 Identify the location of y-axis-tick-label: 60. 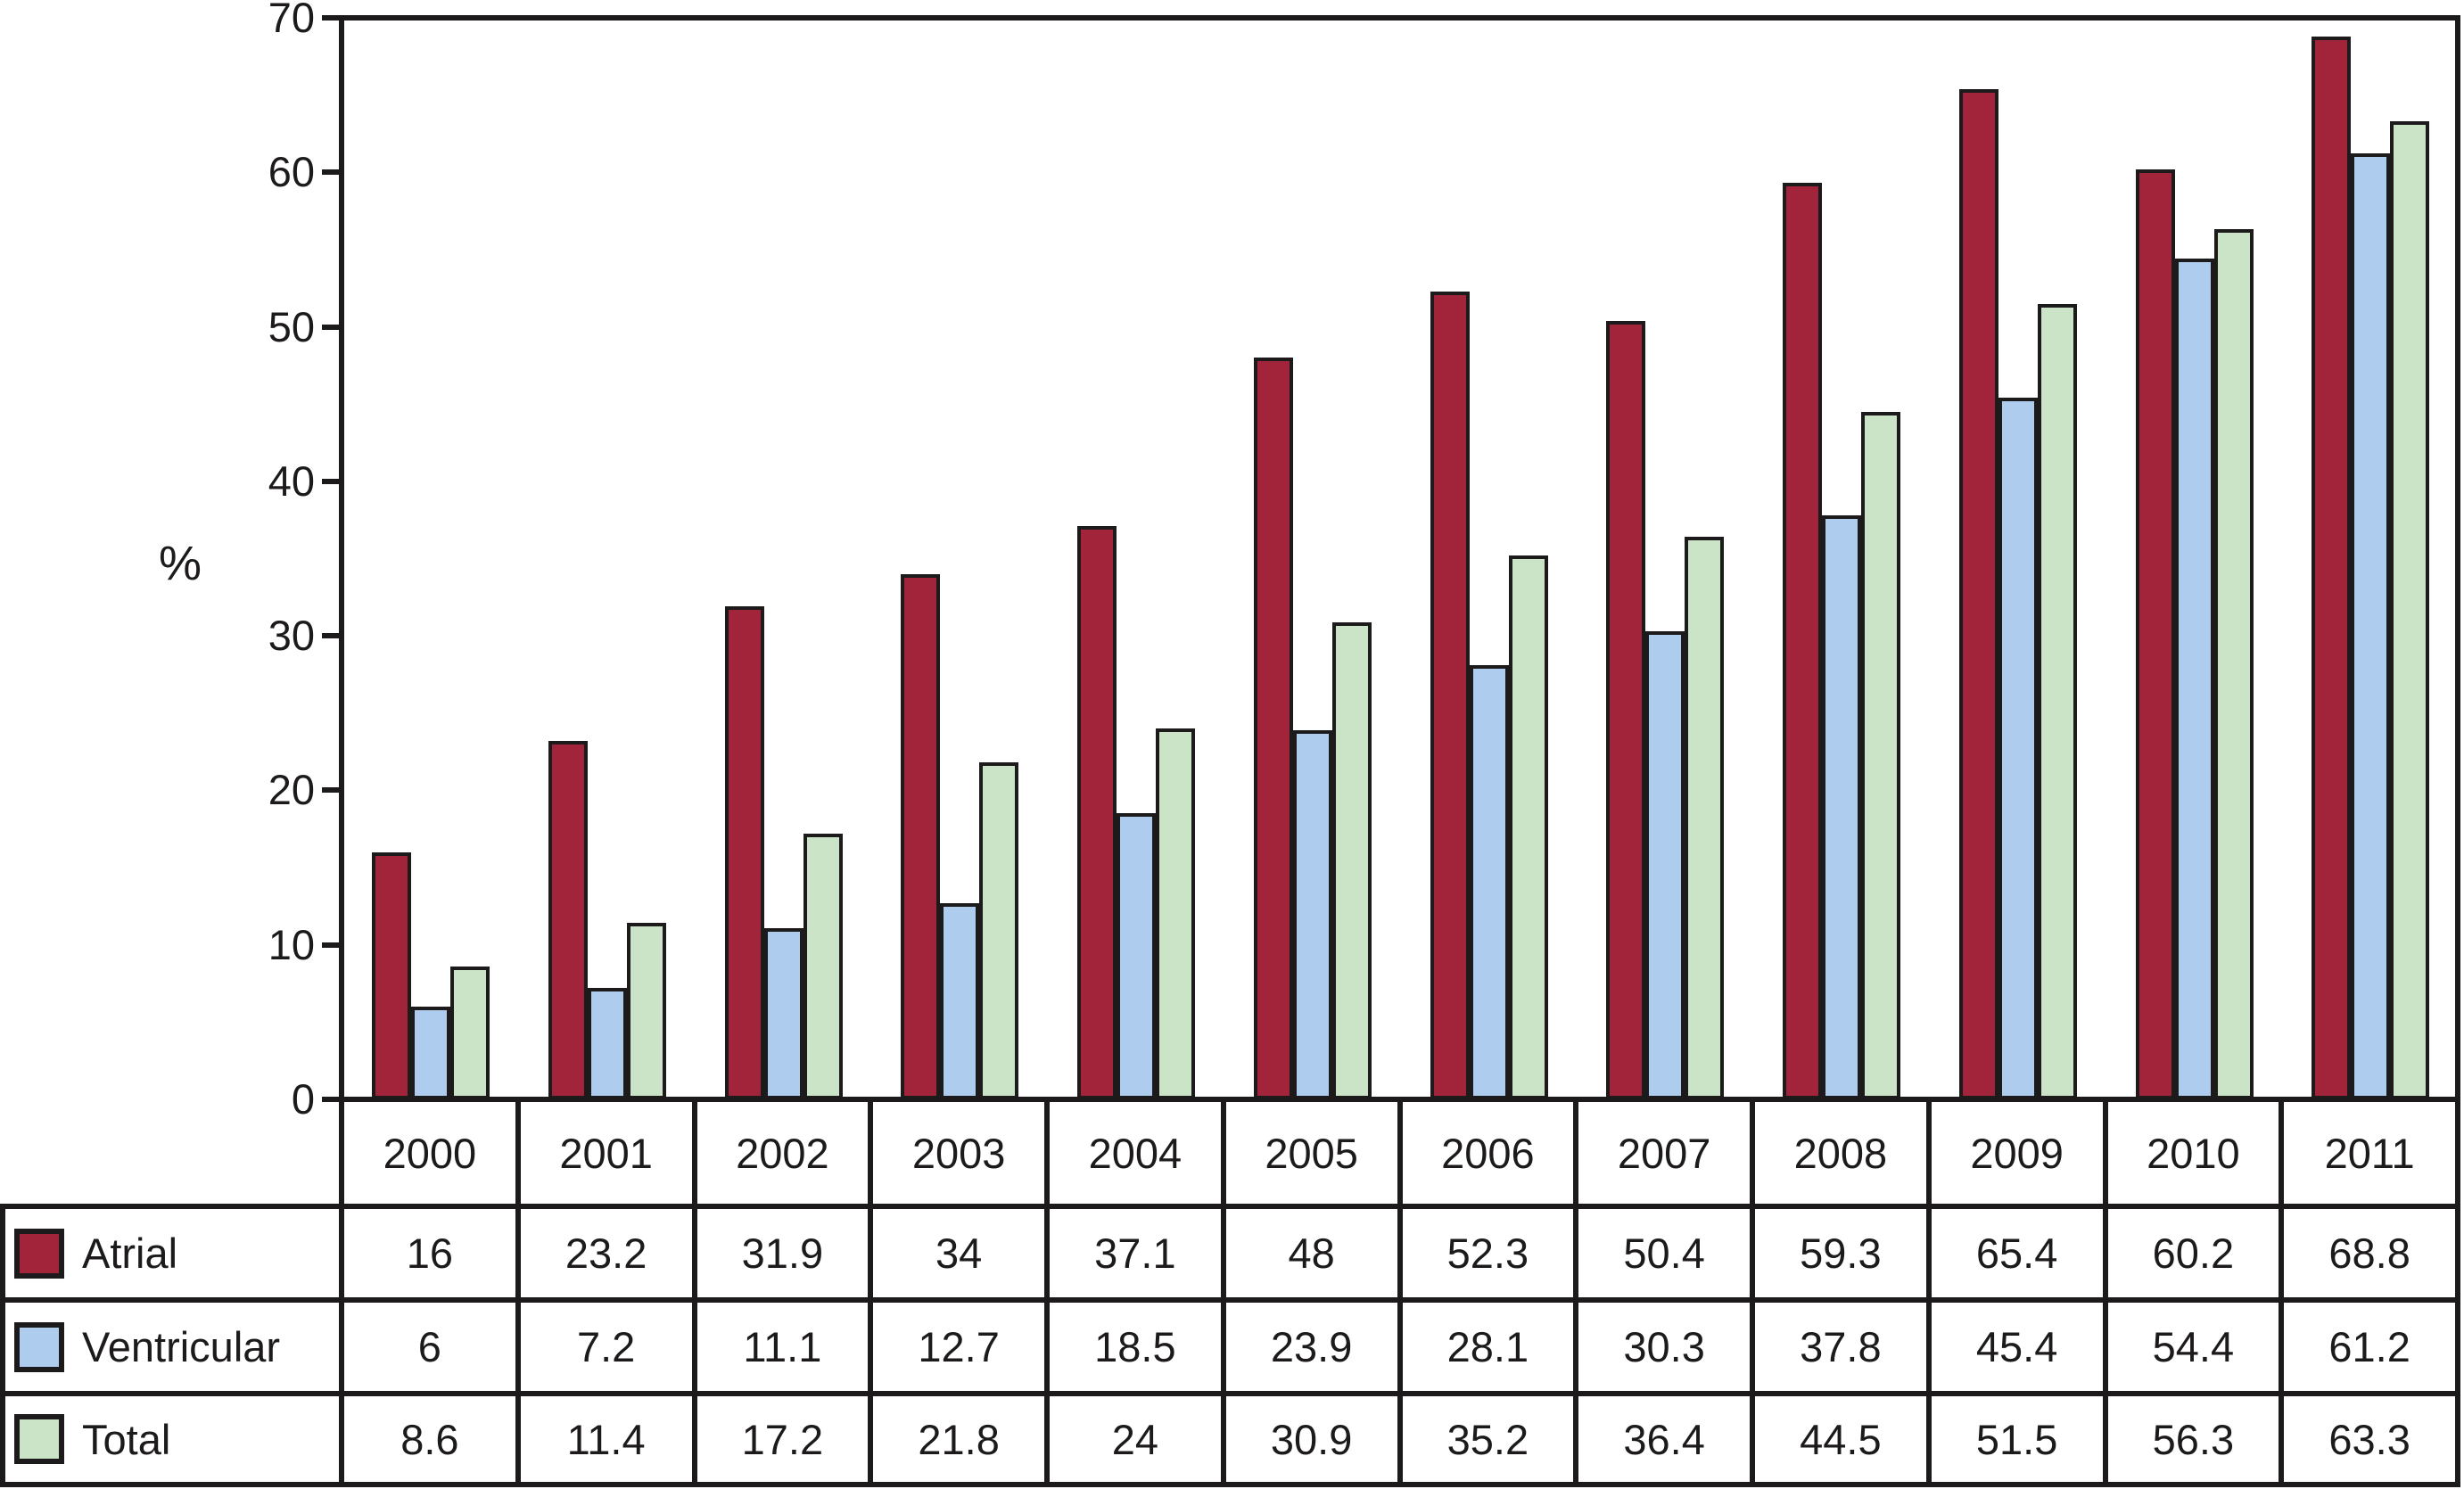
(291, 172).